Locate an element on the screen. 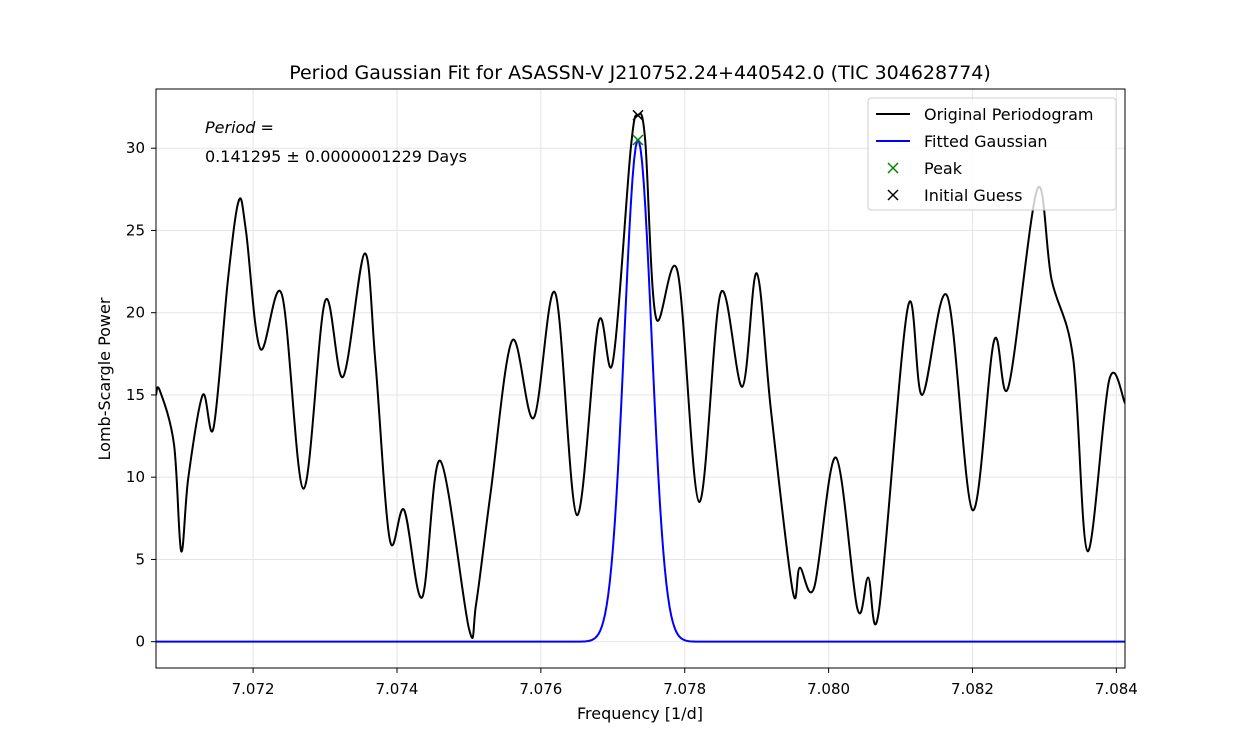 The width and height of the screenshot is (1250, 750). x-tick-label: 7.080 is located at coordinates (828, 689).